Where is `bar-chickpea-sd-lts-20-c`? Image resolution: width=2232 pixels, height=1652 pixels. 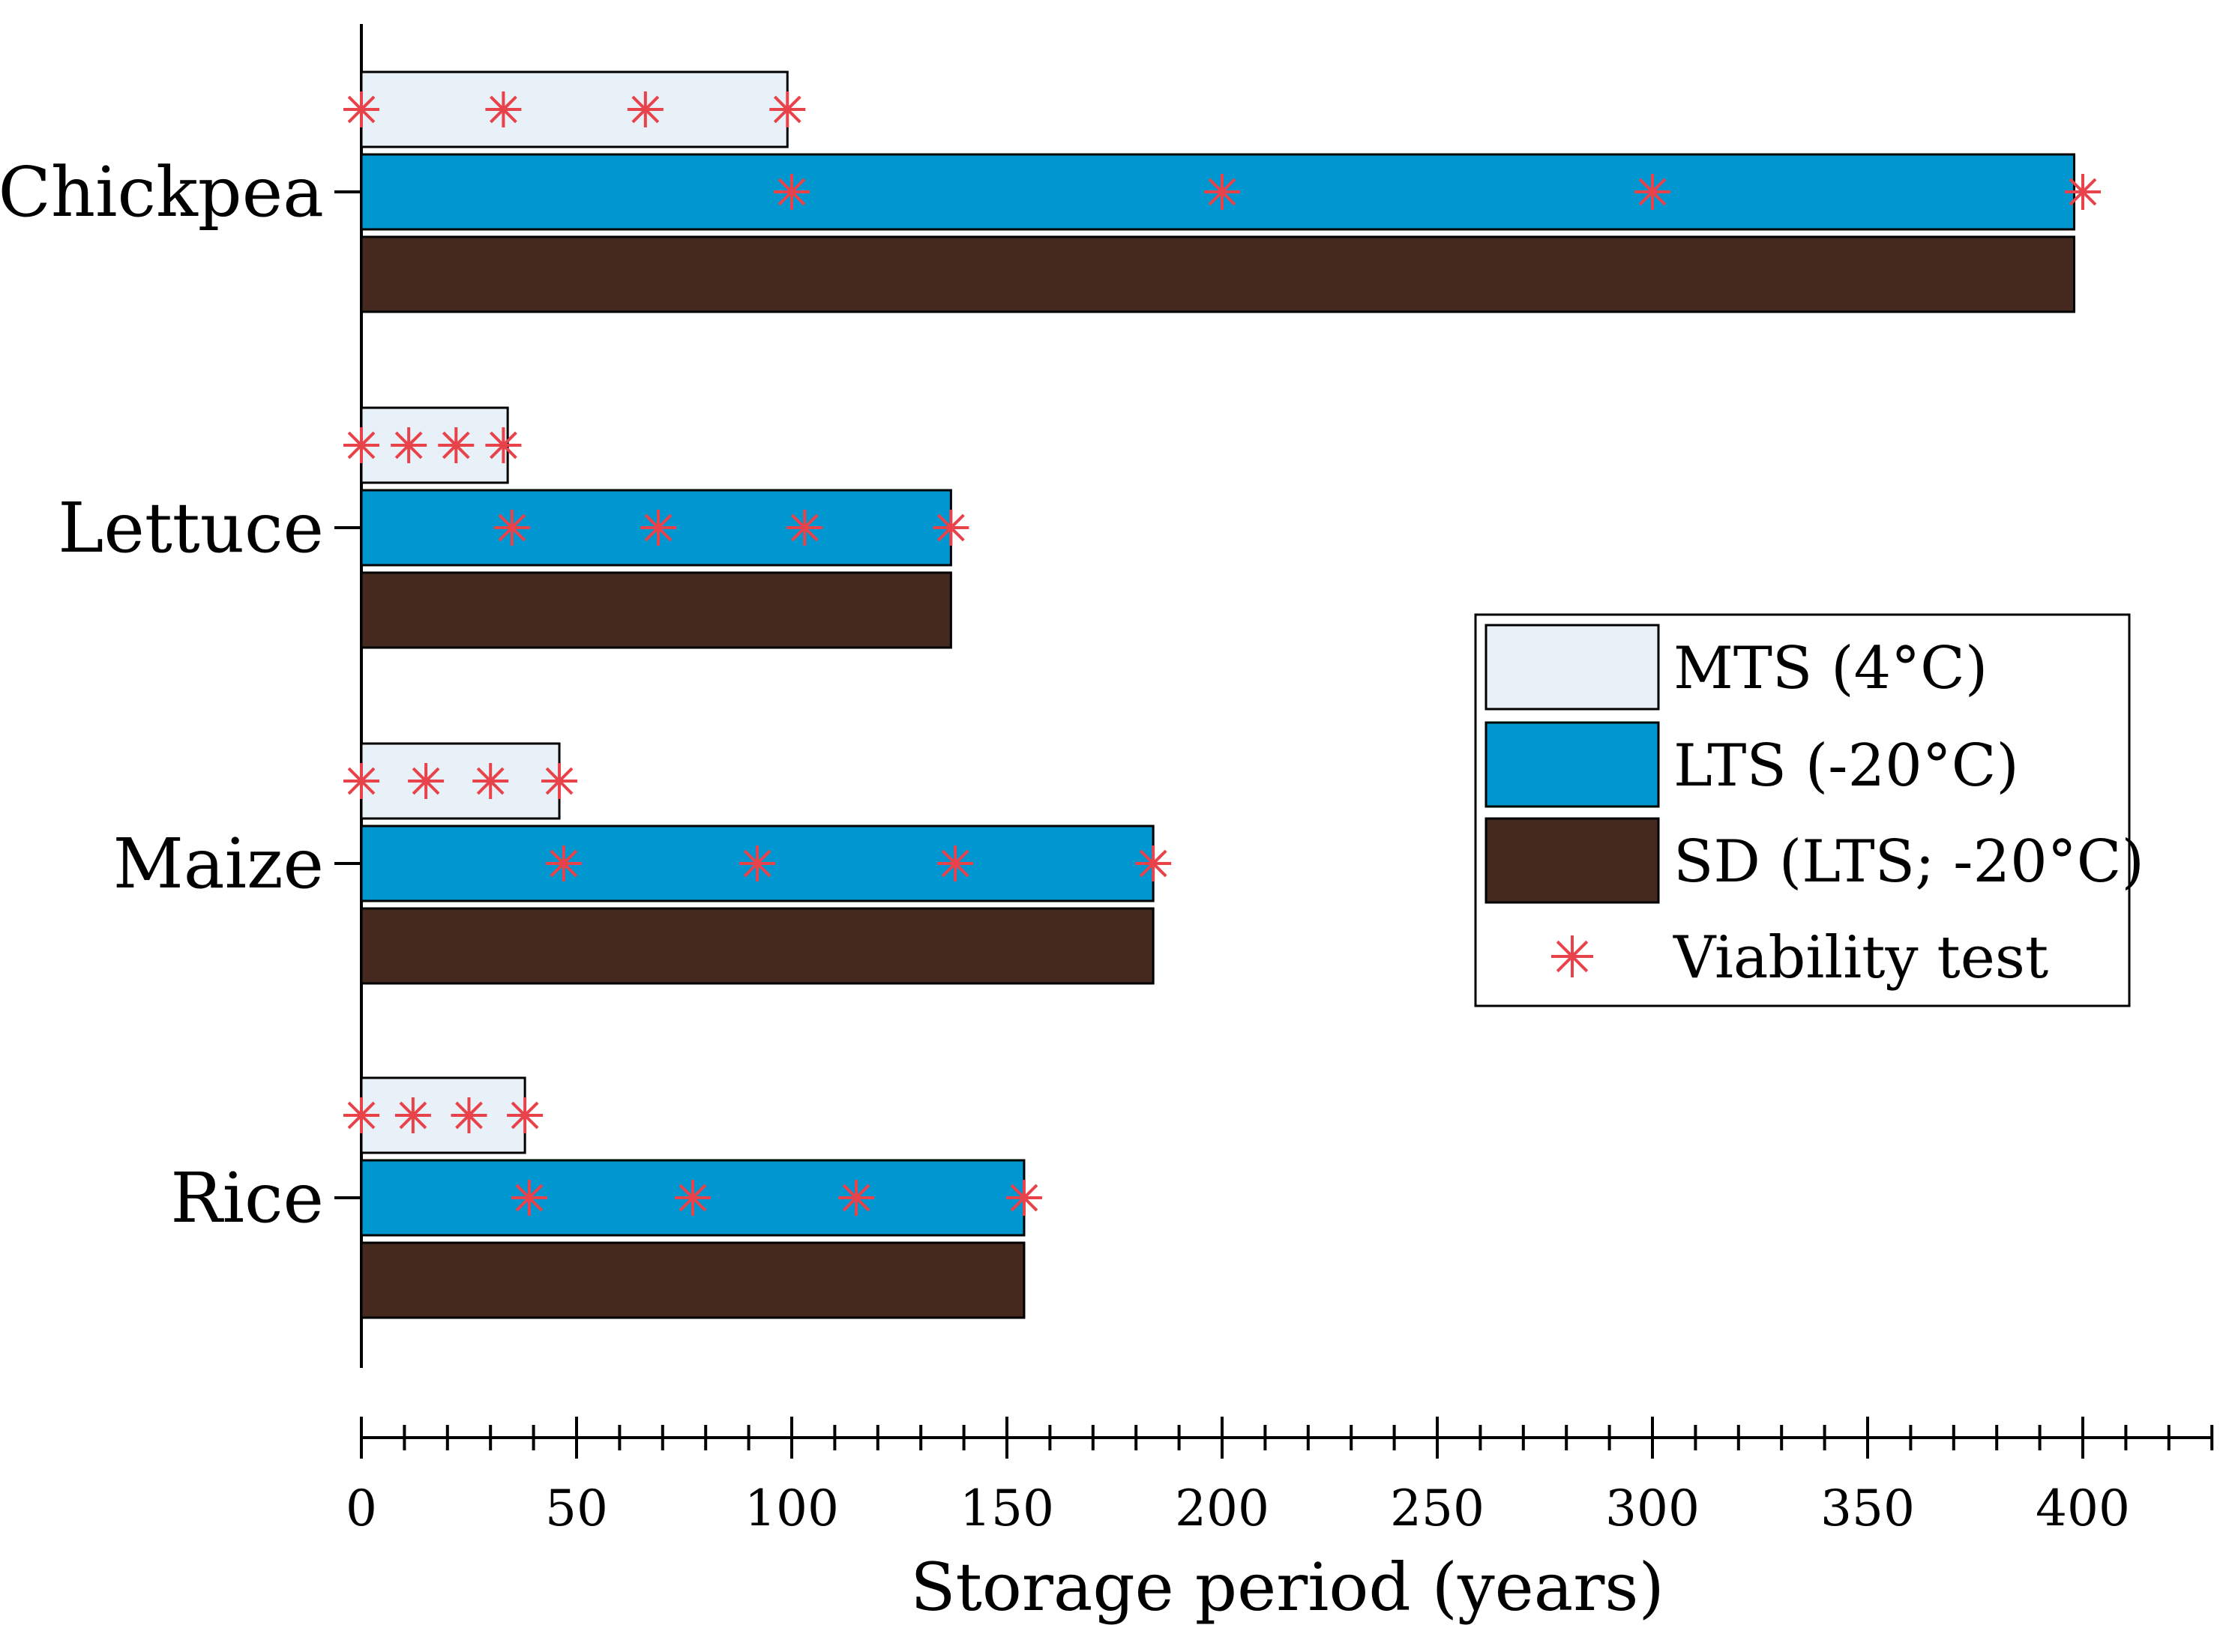
bar-chickpea-sd-lts-20-c is located at coordinates (1218, 274).